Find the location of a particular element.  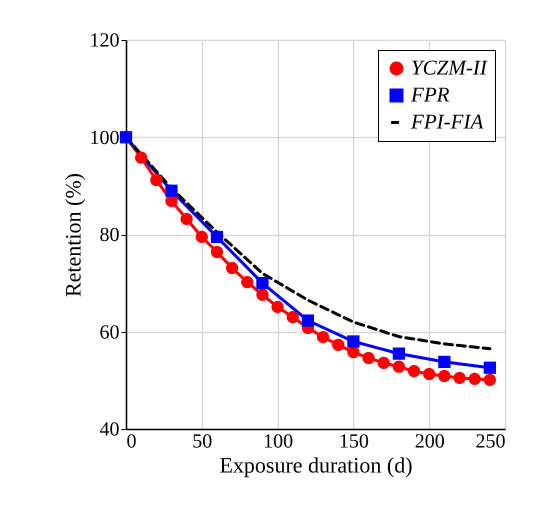

legend-label: YCZM-II is located at coordinates (449, 68).